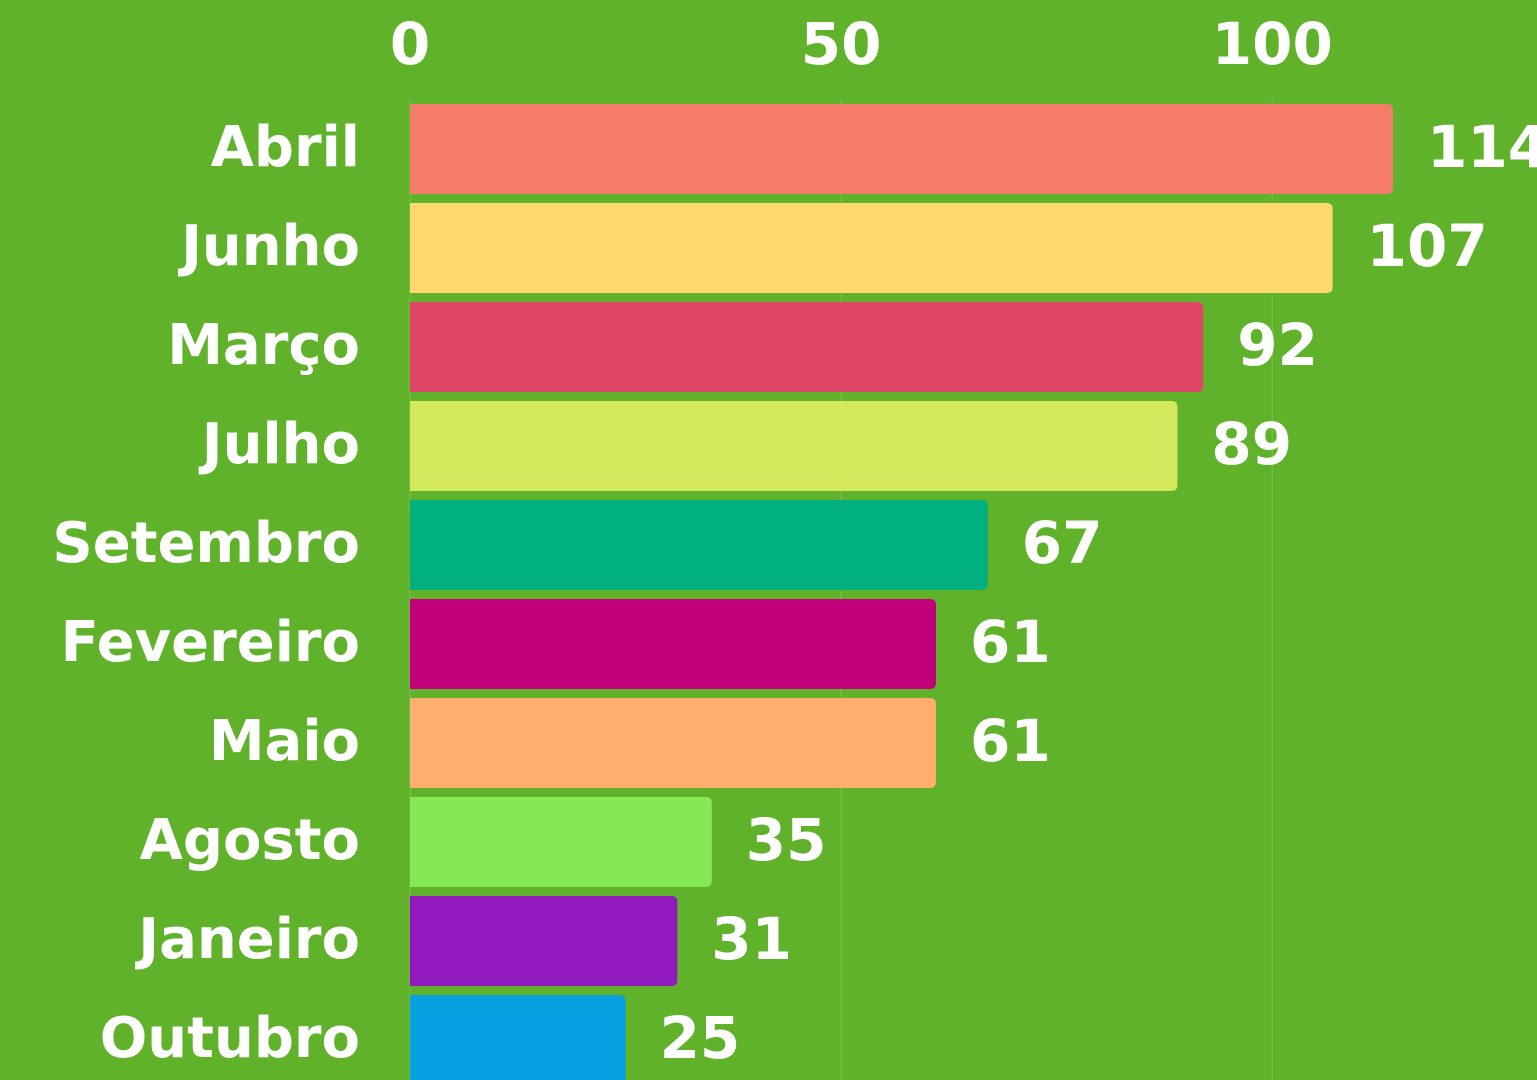 The width and height of the screenshot is (1537, 1080). Describe the element at coordinates (1062, 543) in the screenshot. I see `value-label: 67` at that location.